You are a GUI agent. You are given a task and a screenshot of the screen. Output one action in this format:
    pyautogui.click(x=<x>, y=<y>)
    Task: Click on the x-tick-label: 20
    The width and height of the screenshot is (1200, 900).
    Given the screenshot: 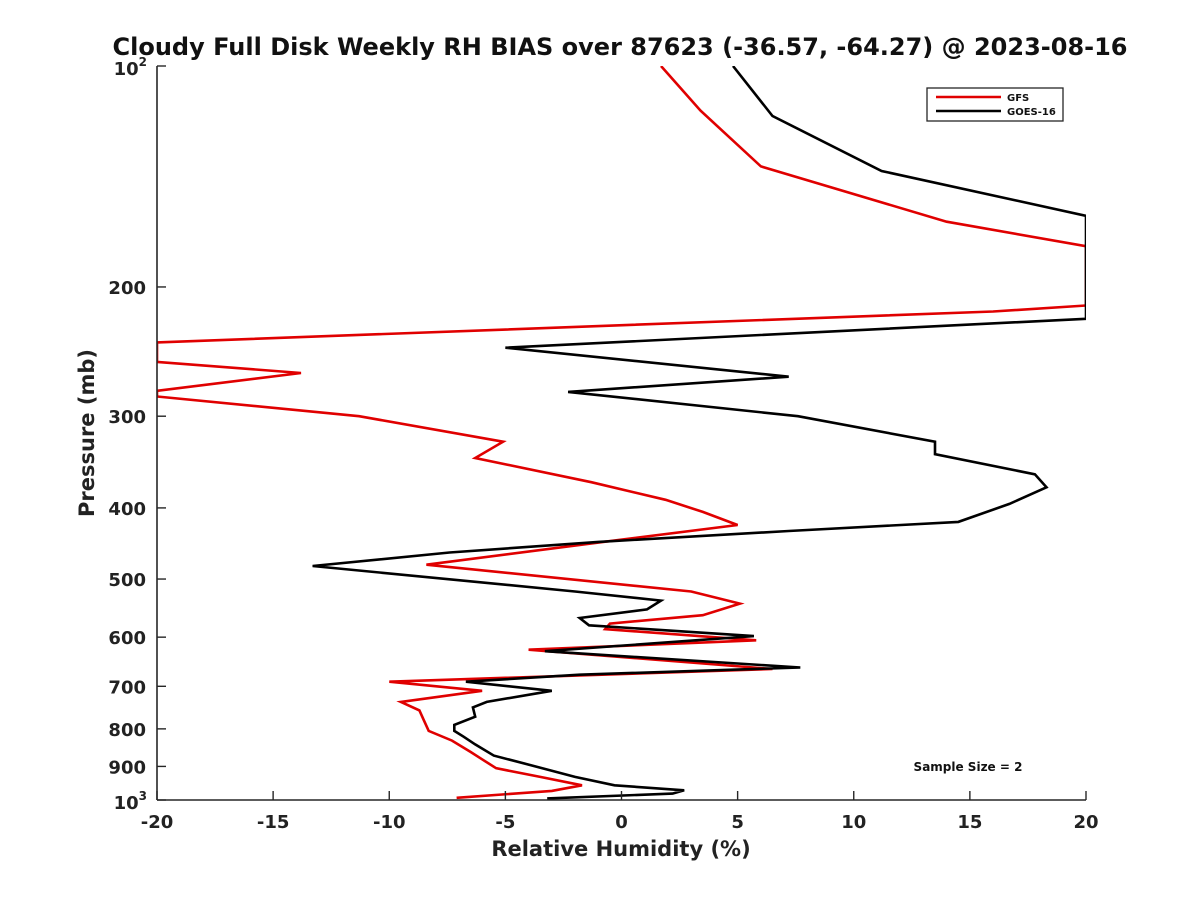 What is the action you would take?
    pyautogui.click(x=1085, y=822)
    